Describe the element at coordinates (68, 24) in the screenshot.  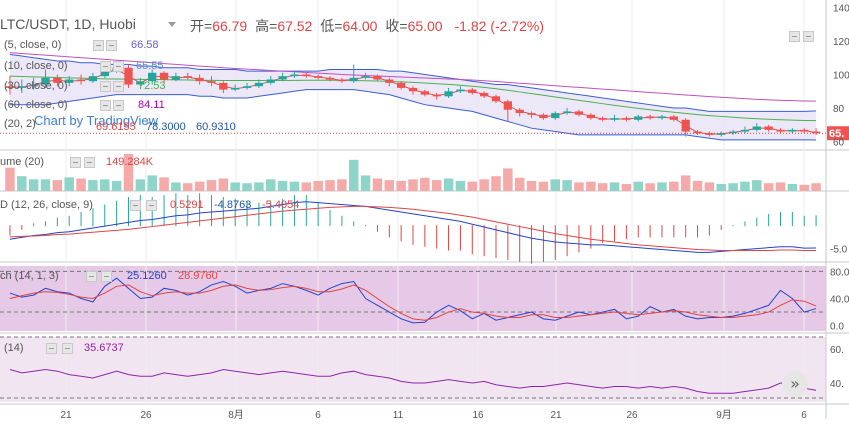
I see `symbol-title: LTC/USDT, 1D, Huobi` at that location.